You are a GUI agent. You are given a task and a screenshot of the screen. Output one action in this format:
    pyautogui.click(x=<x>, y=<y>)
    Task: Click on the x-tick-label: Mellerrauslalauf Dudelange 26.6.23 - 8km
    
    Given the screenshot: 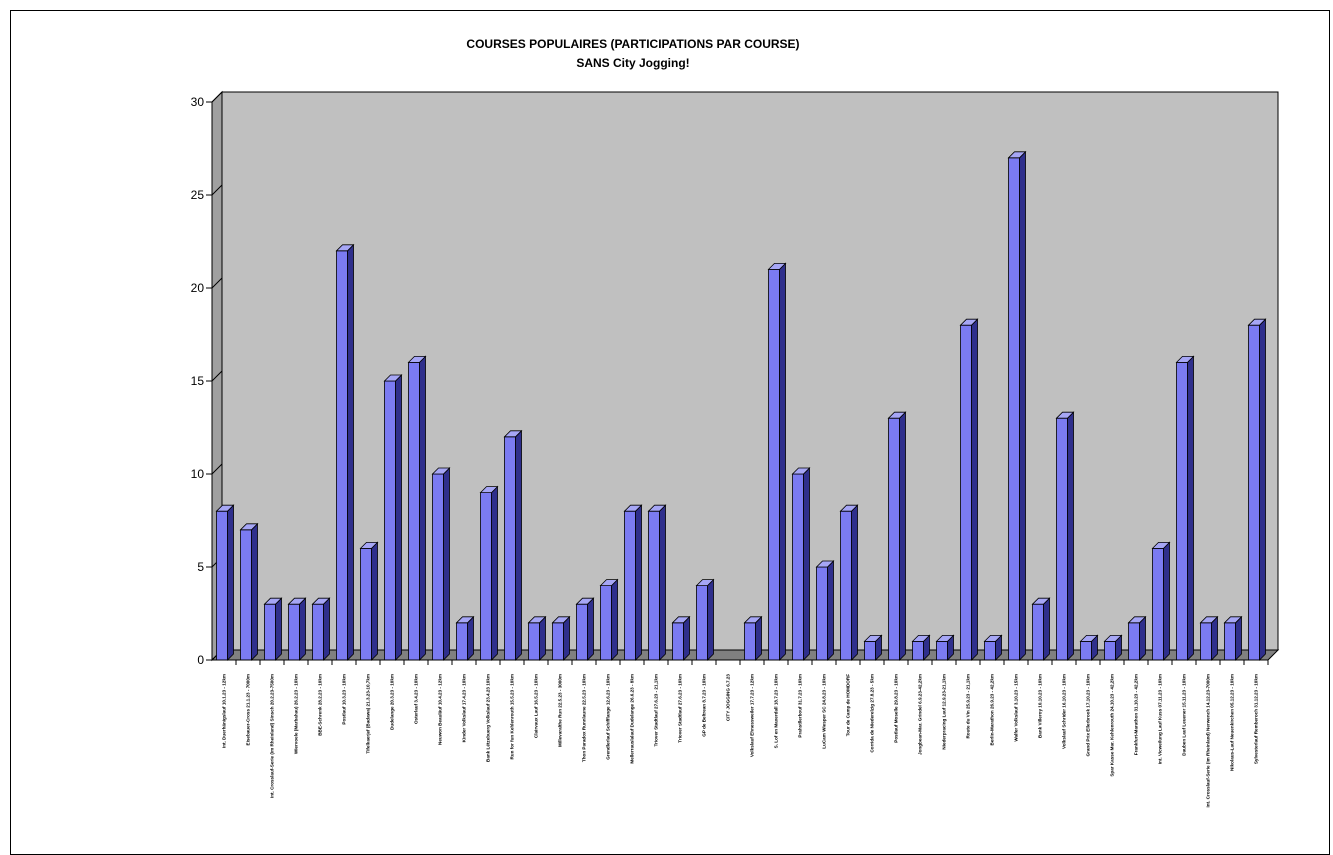 What is the action you would take?
    pyautogui.click(x=632, y=719)
    